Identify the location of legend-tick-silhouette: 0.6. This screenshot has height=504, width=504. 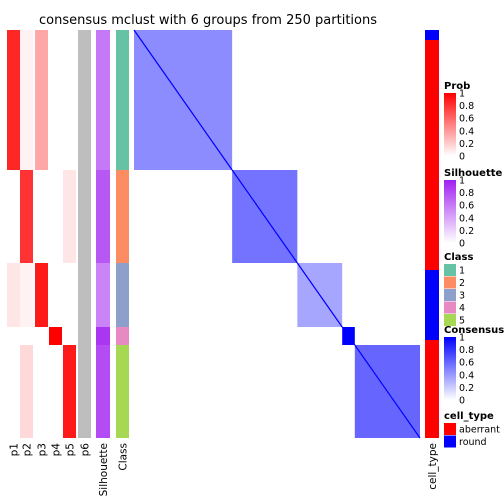
(466, 206).